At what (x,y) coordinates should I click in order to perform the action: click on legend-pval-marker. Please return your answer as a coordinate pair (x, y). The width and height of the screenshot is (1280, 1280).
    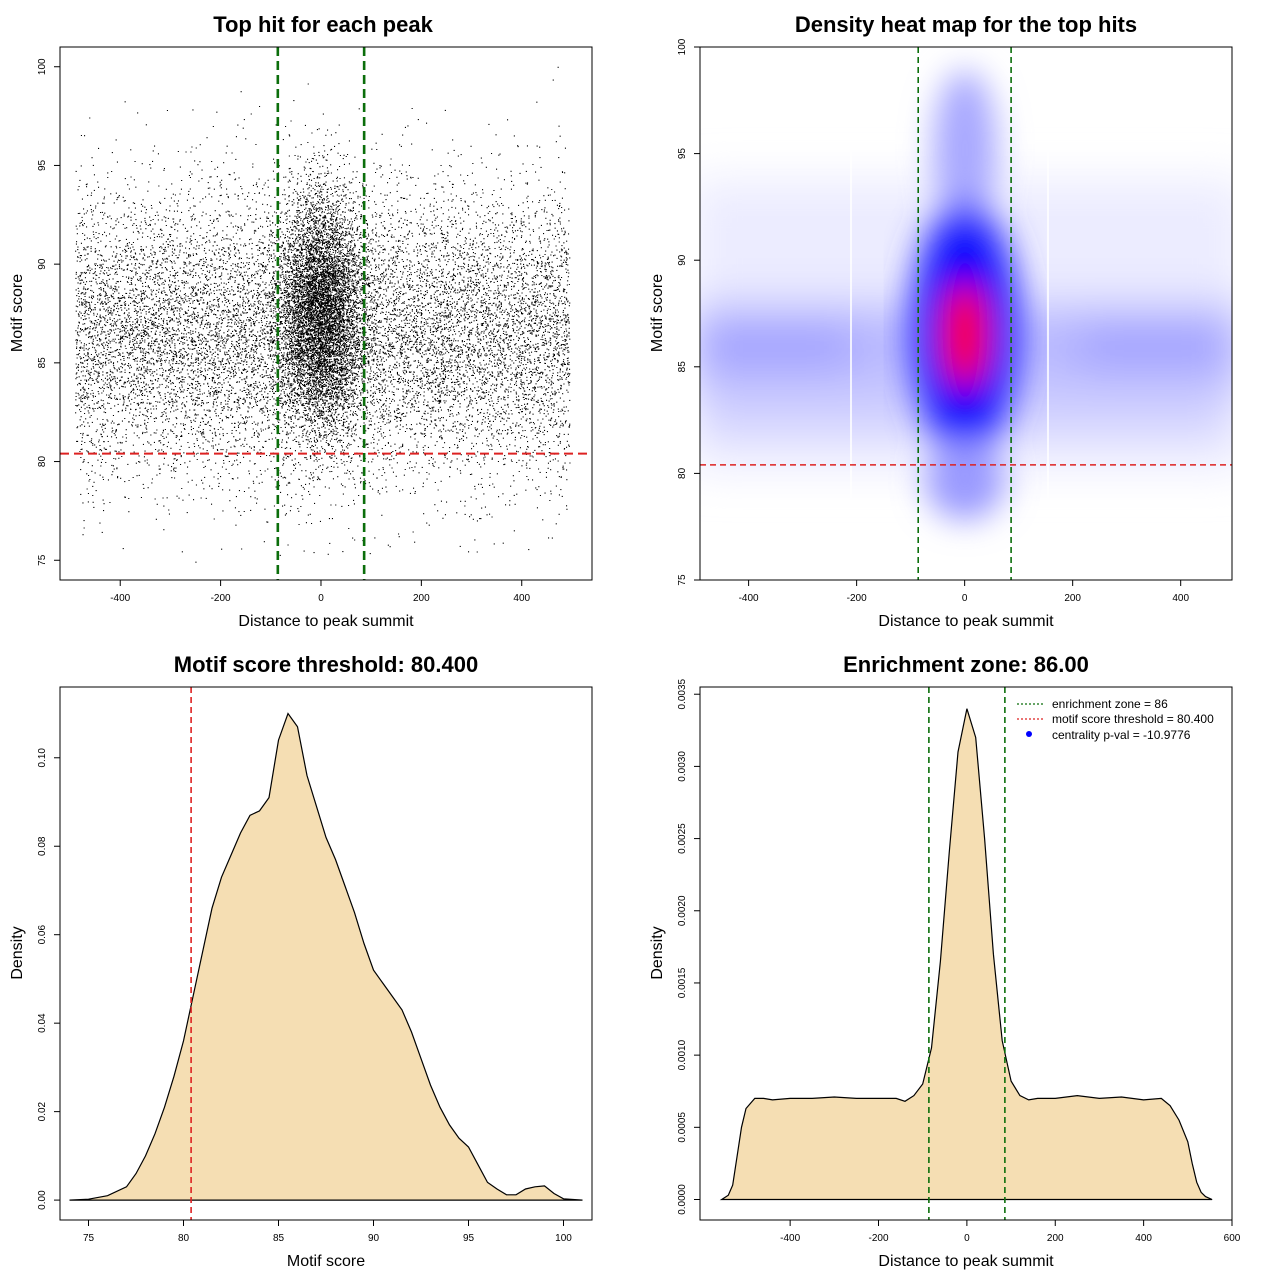
    Looking at the image, I should click on (1029, 734).